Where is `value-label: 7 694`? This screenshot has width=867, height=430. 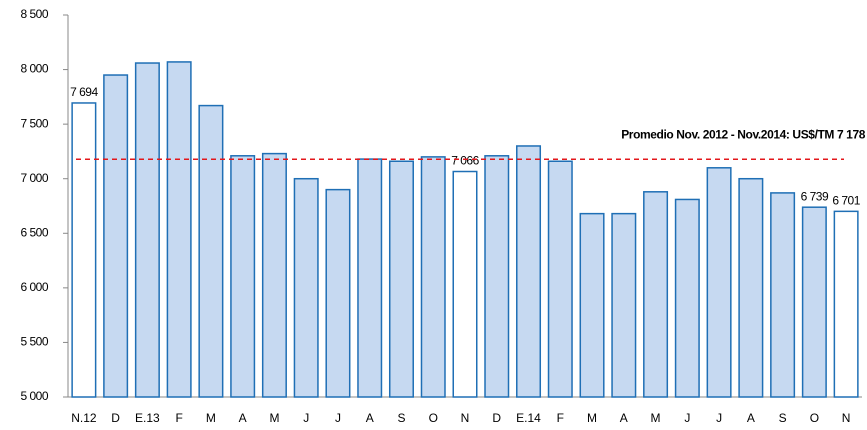
value-label: 7 694 is located at coordinates (84, 92).